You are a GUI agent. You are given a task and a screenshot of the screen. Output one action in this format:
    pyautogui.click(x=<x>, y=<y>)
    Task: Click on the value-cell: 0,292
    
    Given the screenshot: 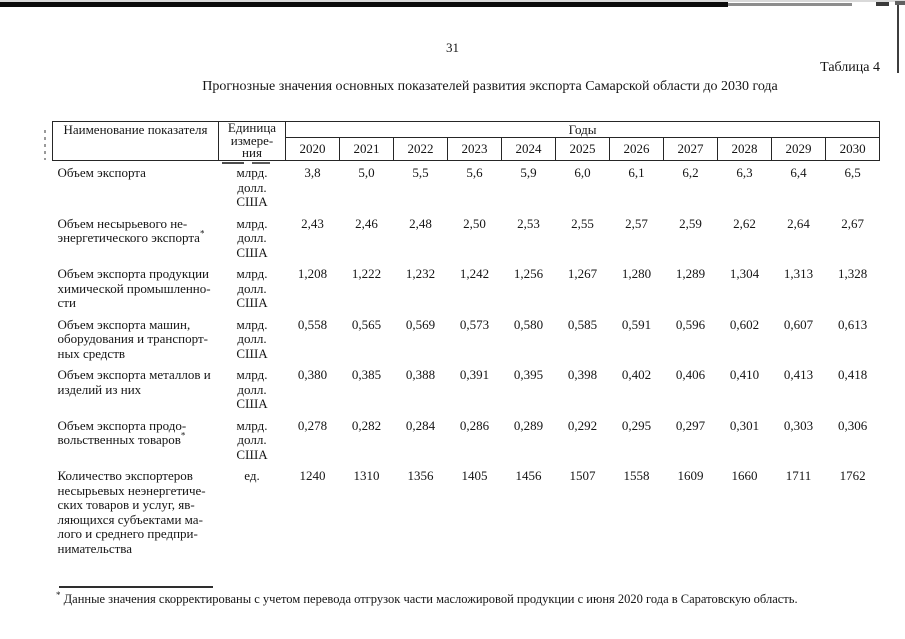 What is the action you would take?
    pyautogui.click(x=582, y=425)
    